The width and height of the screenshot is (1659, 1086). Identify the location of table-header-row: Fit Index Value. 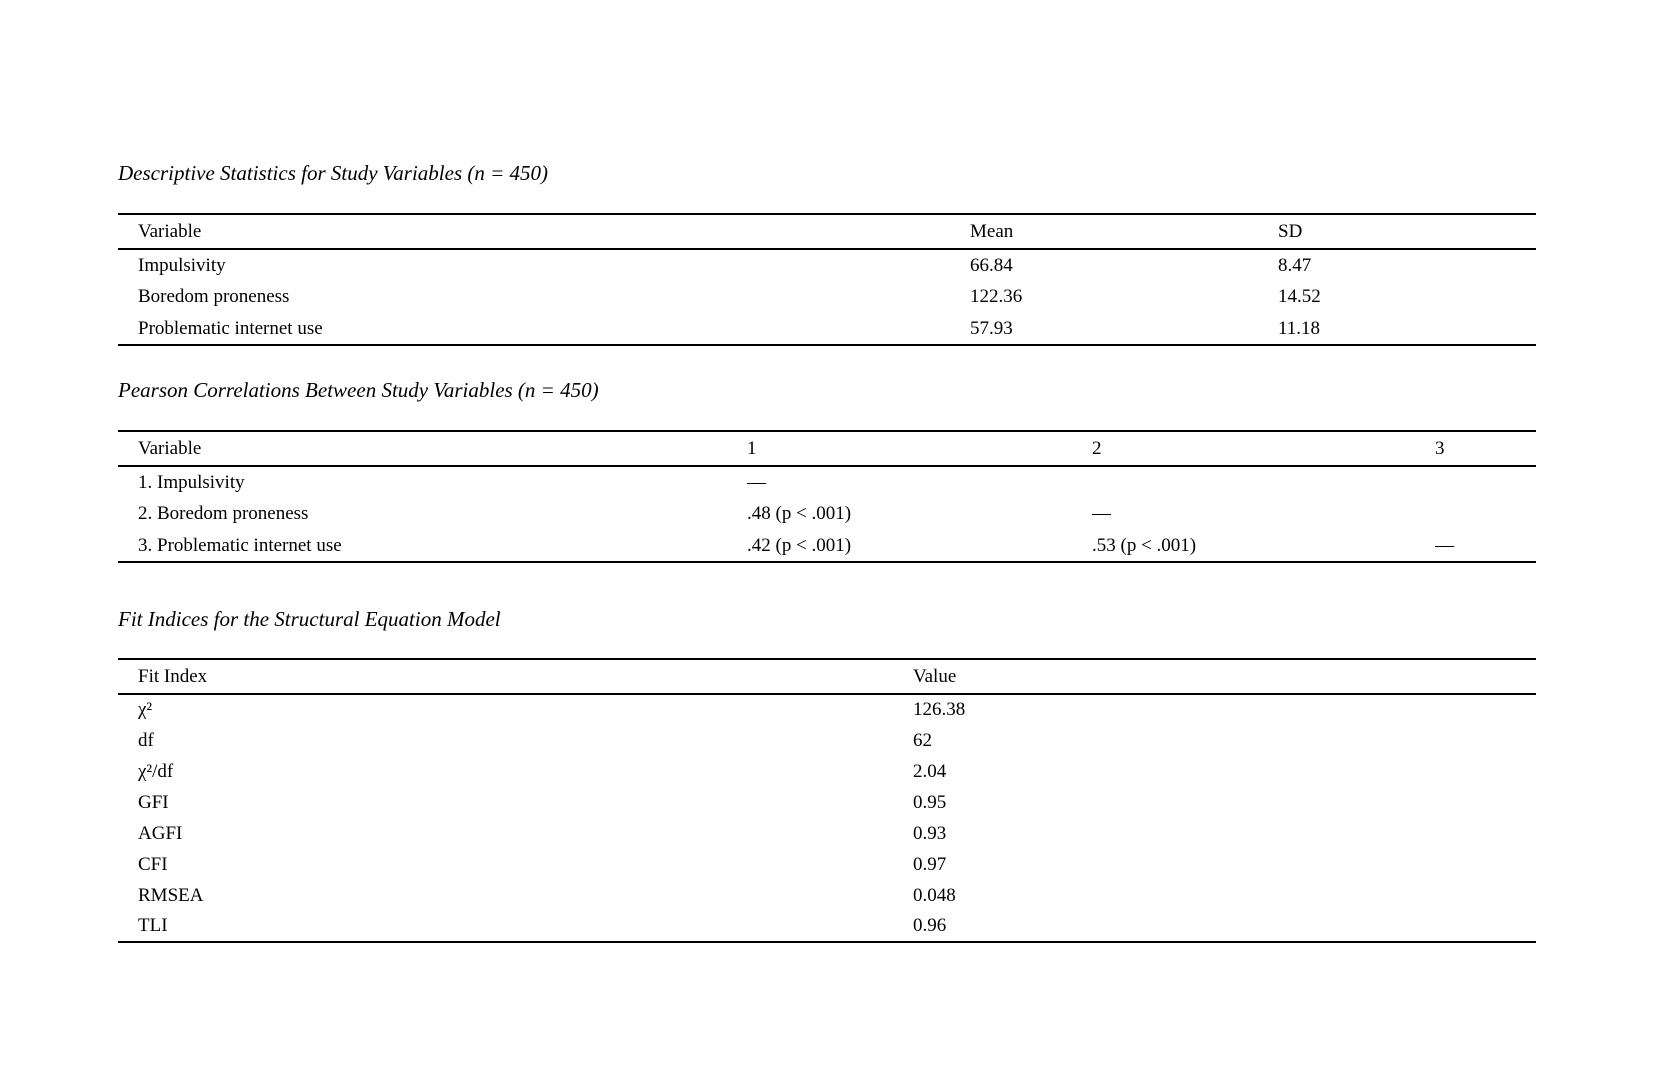
(827, 676).